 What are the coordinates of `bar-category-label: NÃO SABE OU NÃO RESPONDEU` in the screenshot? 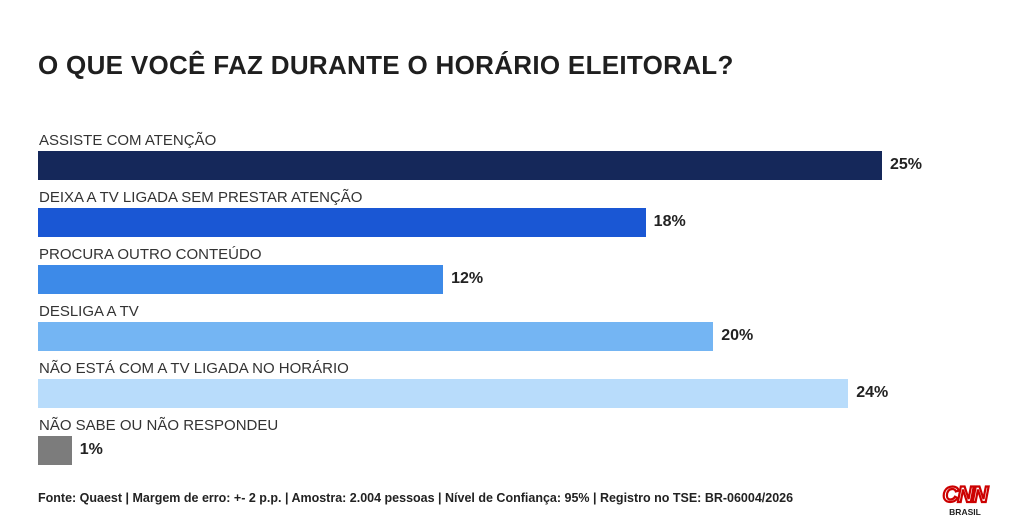 It's located at (159, 425).